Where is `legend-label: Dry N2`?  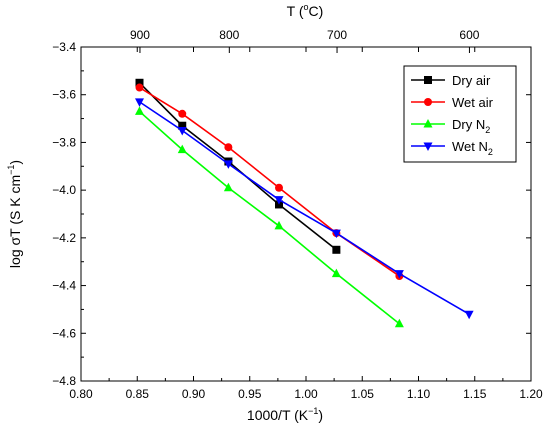 legend-label: Dry N2 is located at coordinates (471, 126).